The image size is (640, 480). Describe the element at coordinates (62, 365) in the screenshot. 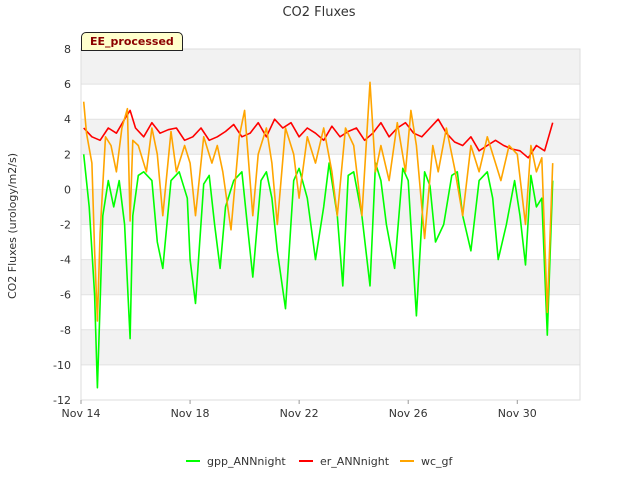

I see `y-tick-label: -10` at that location.